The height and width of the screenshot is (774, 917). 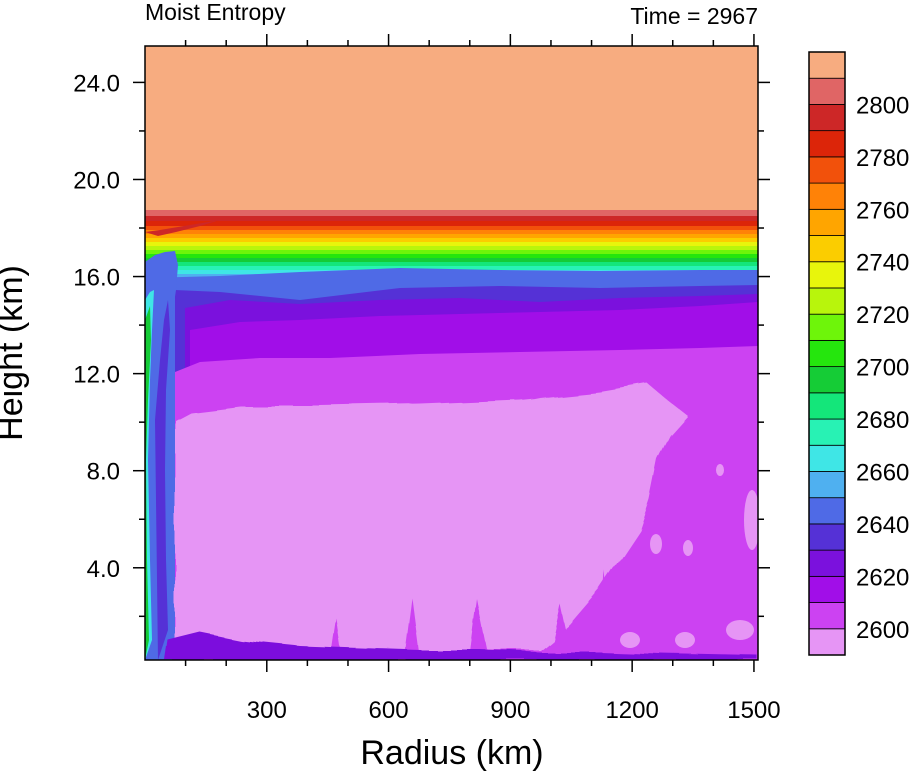 What do you see at coordinates (631, 710) in the screenshot?
I see `x-tick-label: 1200` at bounding box center [631, 710].